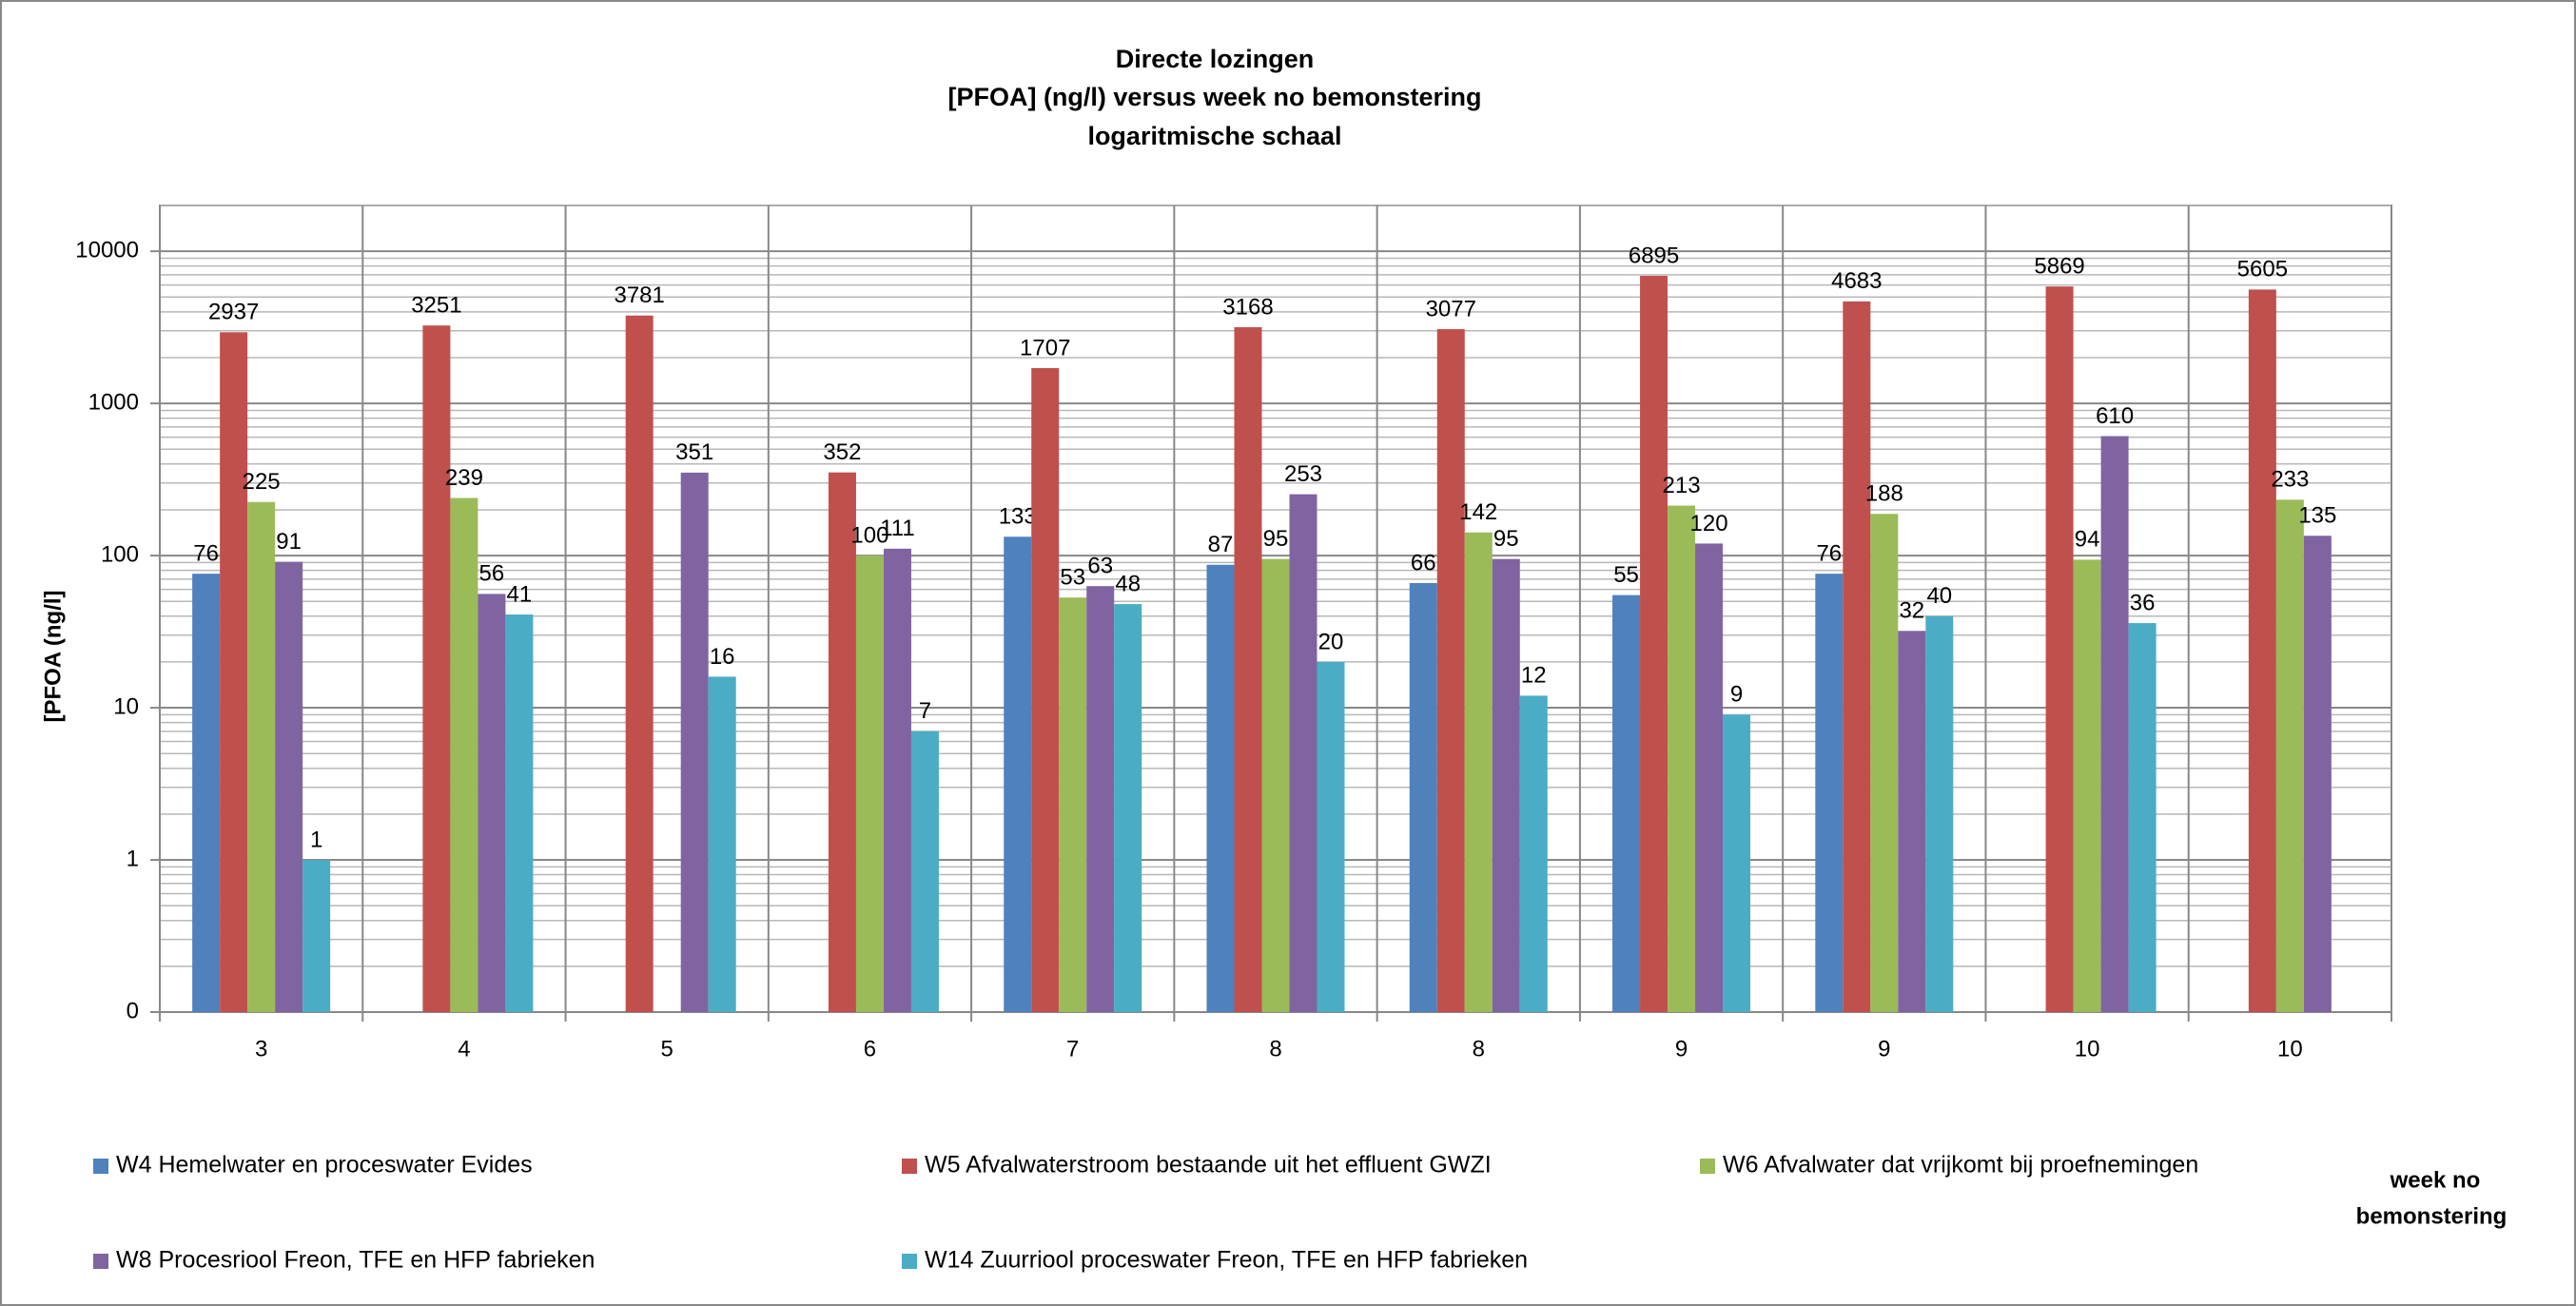 This screenshot has width=2576, height=1306. I want to click on y-tick-label: 0, so click(133, 1011).